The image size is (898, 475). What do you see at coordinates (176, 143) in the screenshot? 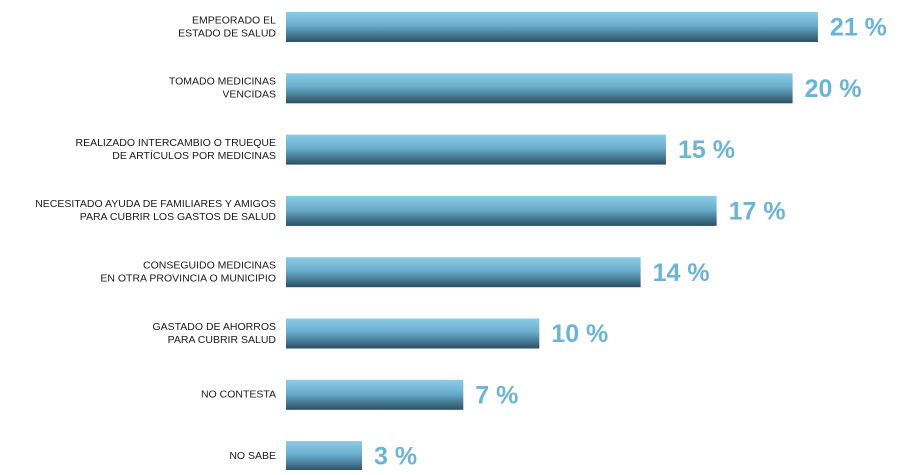
I see `category-label: REALIZADO INTERCAMBIO O TRUEQUE` at bounding box center [176, 143].